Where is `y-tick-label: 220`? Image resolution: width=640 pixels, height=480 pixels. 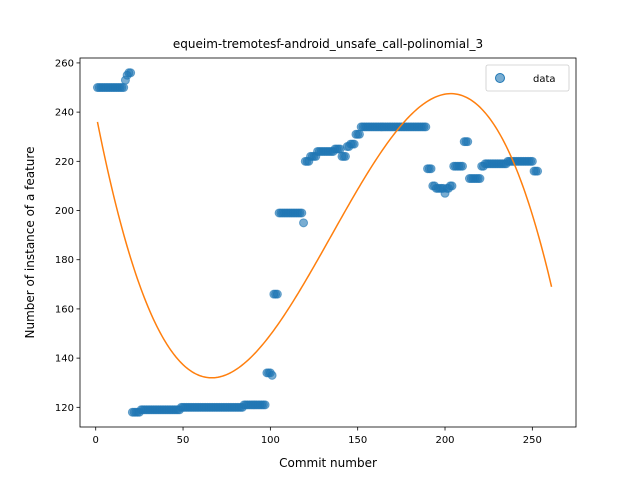 y-tick-label: 220 is located at coordinates (64, 162).